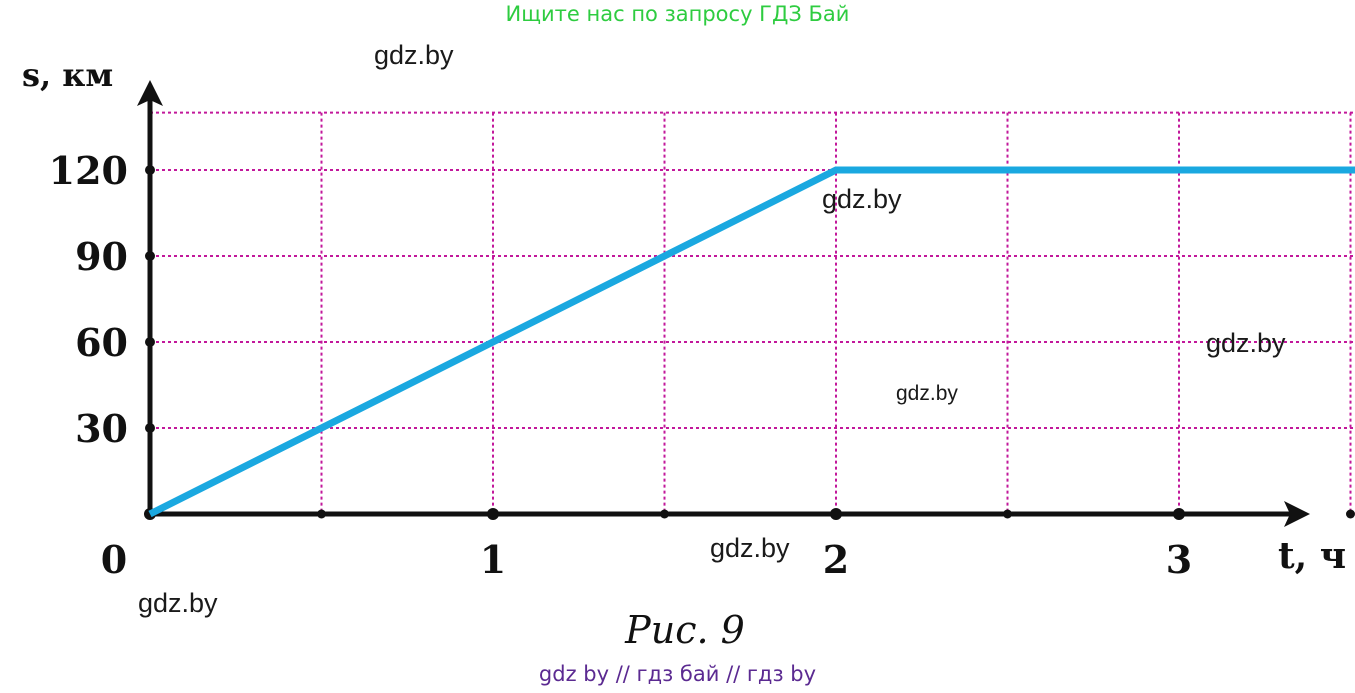 The width and height of the screenshot is (1355, 693). What do you see at coordinates (677, 674) in the screenshot?
I see `footer-links: gdz by // гдз бай // гдз by` at bounding box center [677, 674].